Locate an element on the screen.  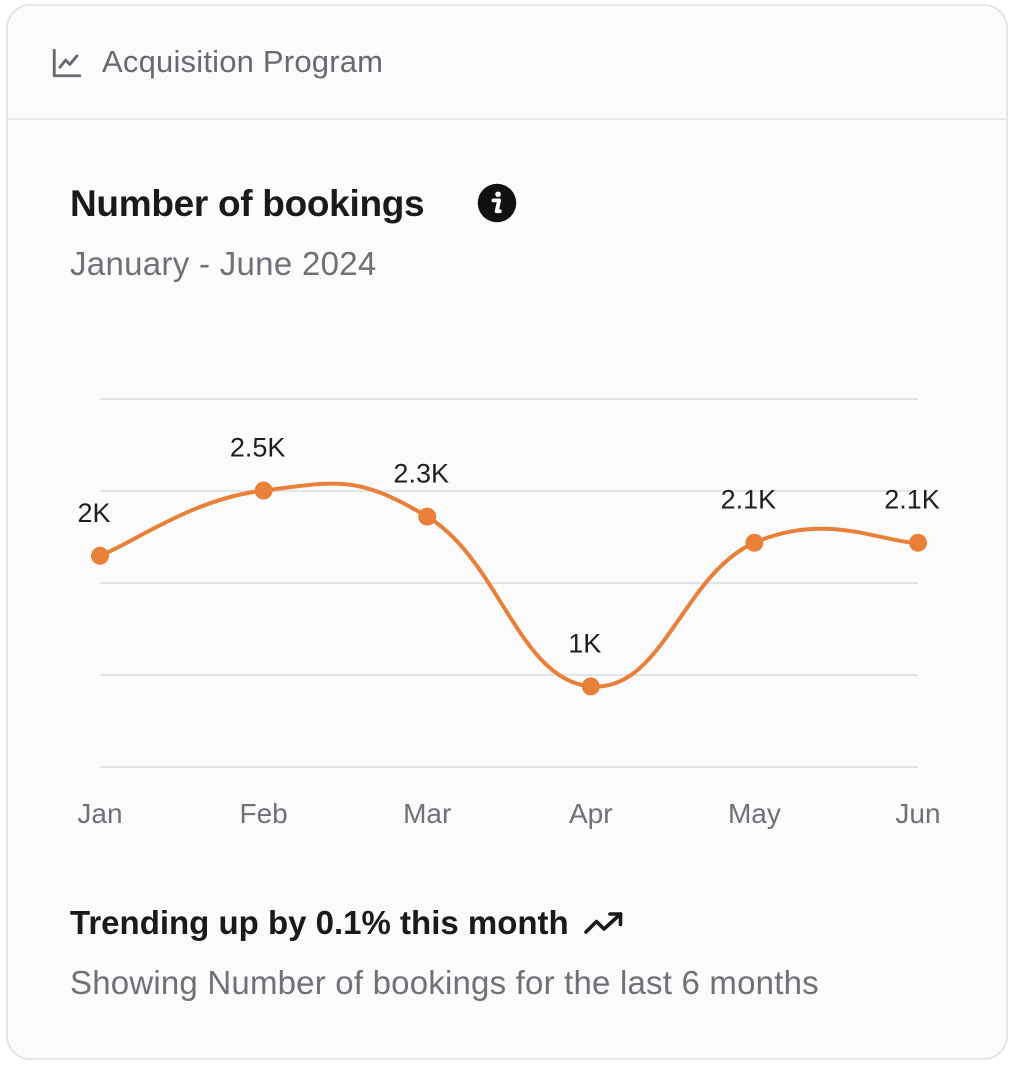
trending-up-icon is located at coordinates (603, 923).